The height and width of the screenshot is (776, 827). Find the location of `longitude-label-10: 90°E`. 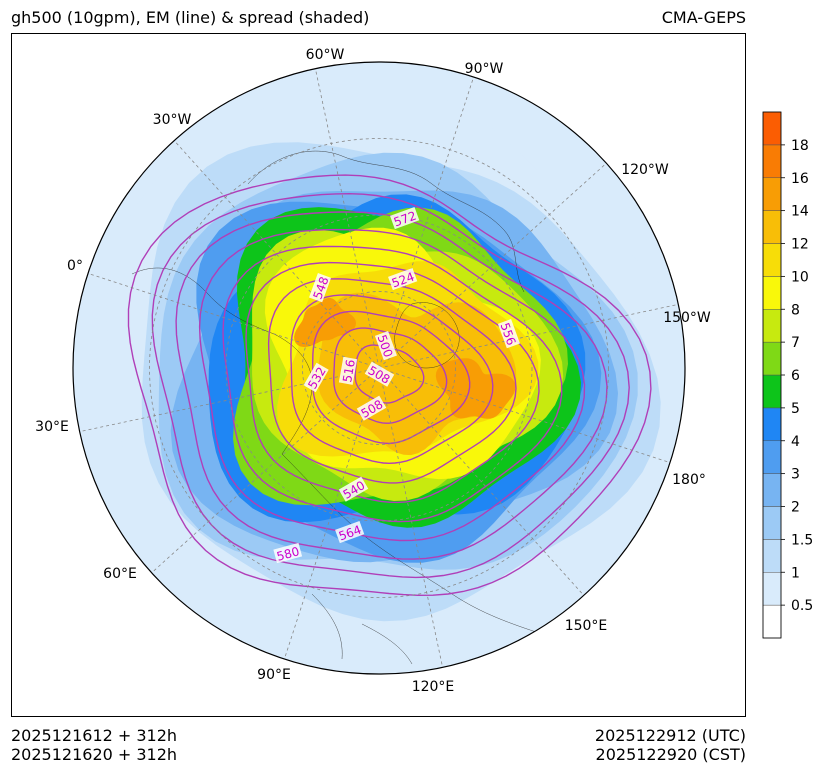

longitude-label-10: 90°E is located at coordinates (274, 675).